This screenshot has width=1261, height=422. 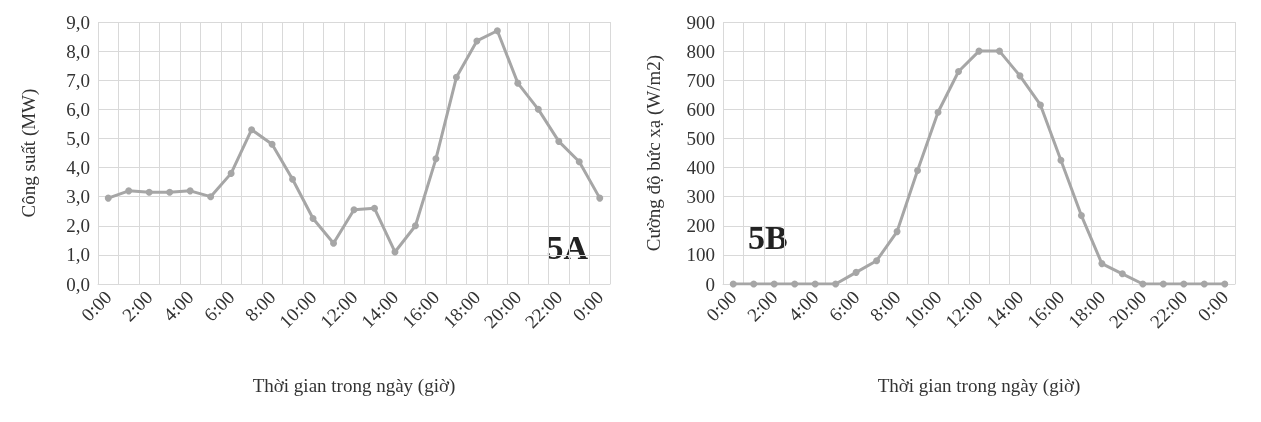 I want to click on y-tick-label: 1,0, so click(x=78, y=255).